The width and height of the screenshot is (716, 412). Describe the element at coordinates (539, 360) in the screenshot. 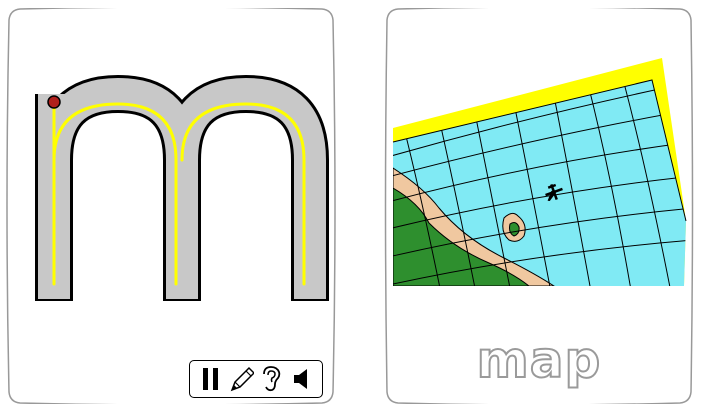

I see `picture-word: map` at that location.